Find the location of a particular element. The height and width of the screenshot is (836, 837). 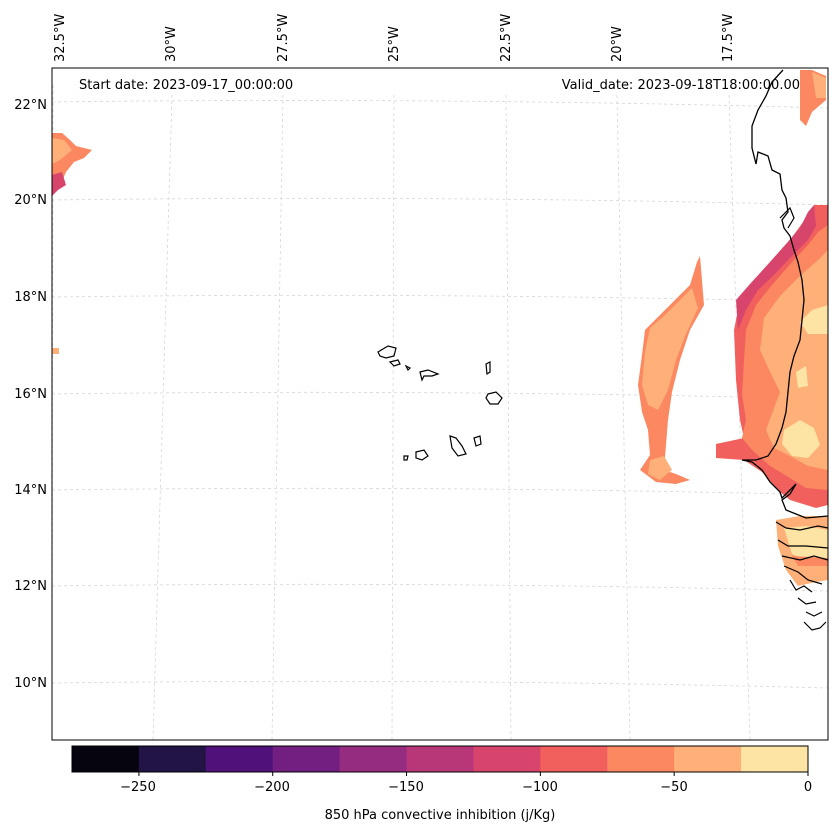

colorbar-tick-label: −200 is located at coordinates (272, 787).